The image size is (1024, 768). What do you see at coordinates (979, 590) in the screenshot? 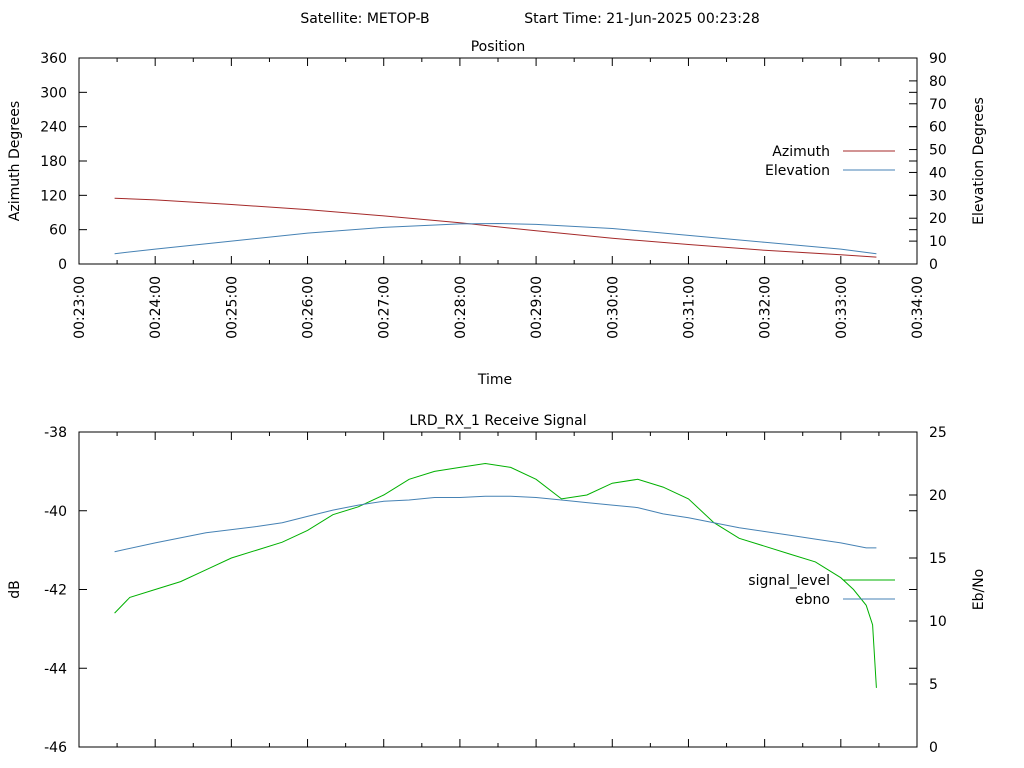
I see `y2-axis-label: Eb/No` at bounding box center [979, 590].